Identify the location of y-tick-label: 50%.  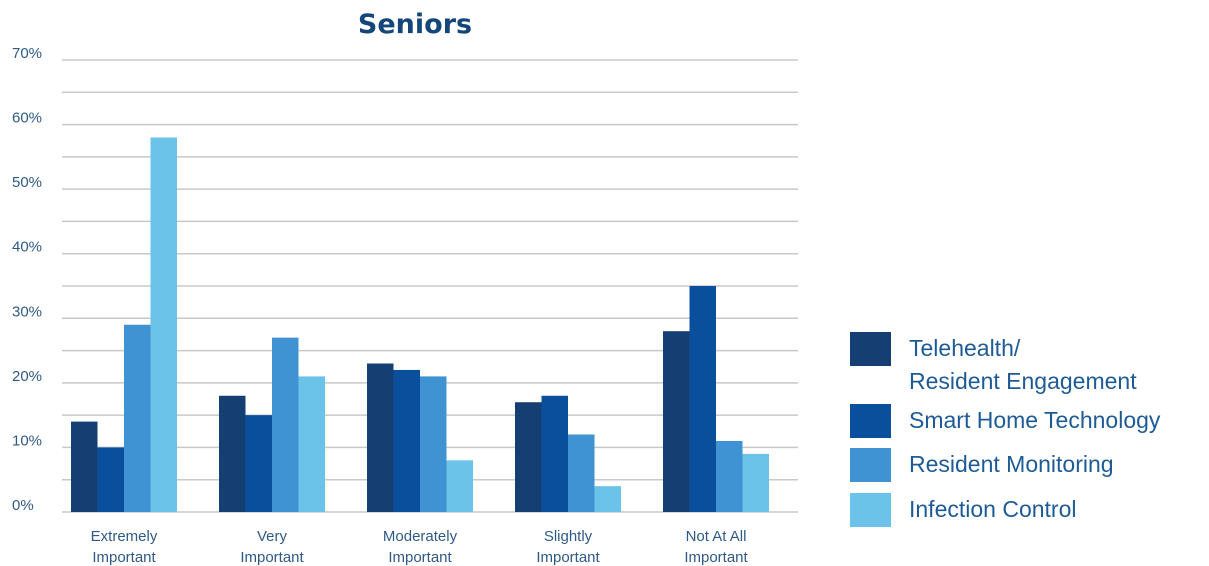
(27, 182).